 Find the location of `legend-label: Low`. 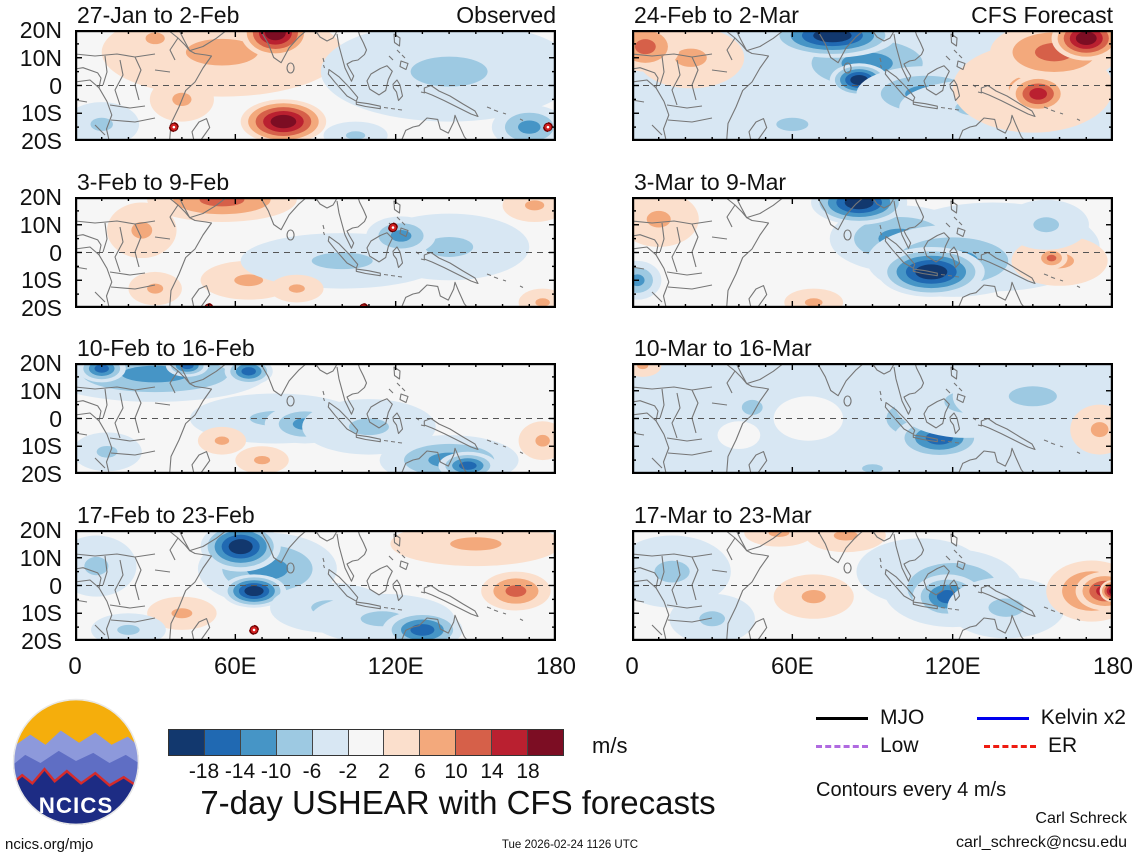

legend-label: Low is located at coordinates (899, 745).